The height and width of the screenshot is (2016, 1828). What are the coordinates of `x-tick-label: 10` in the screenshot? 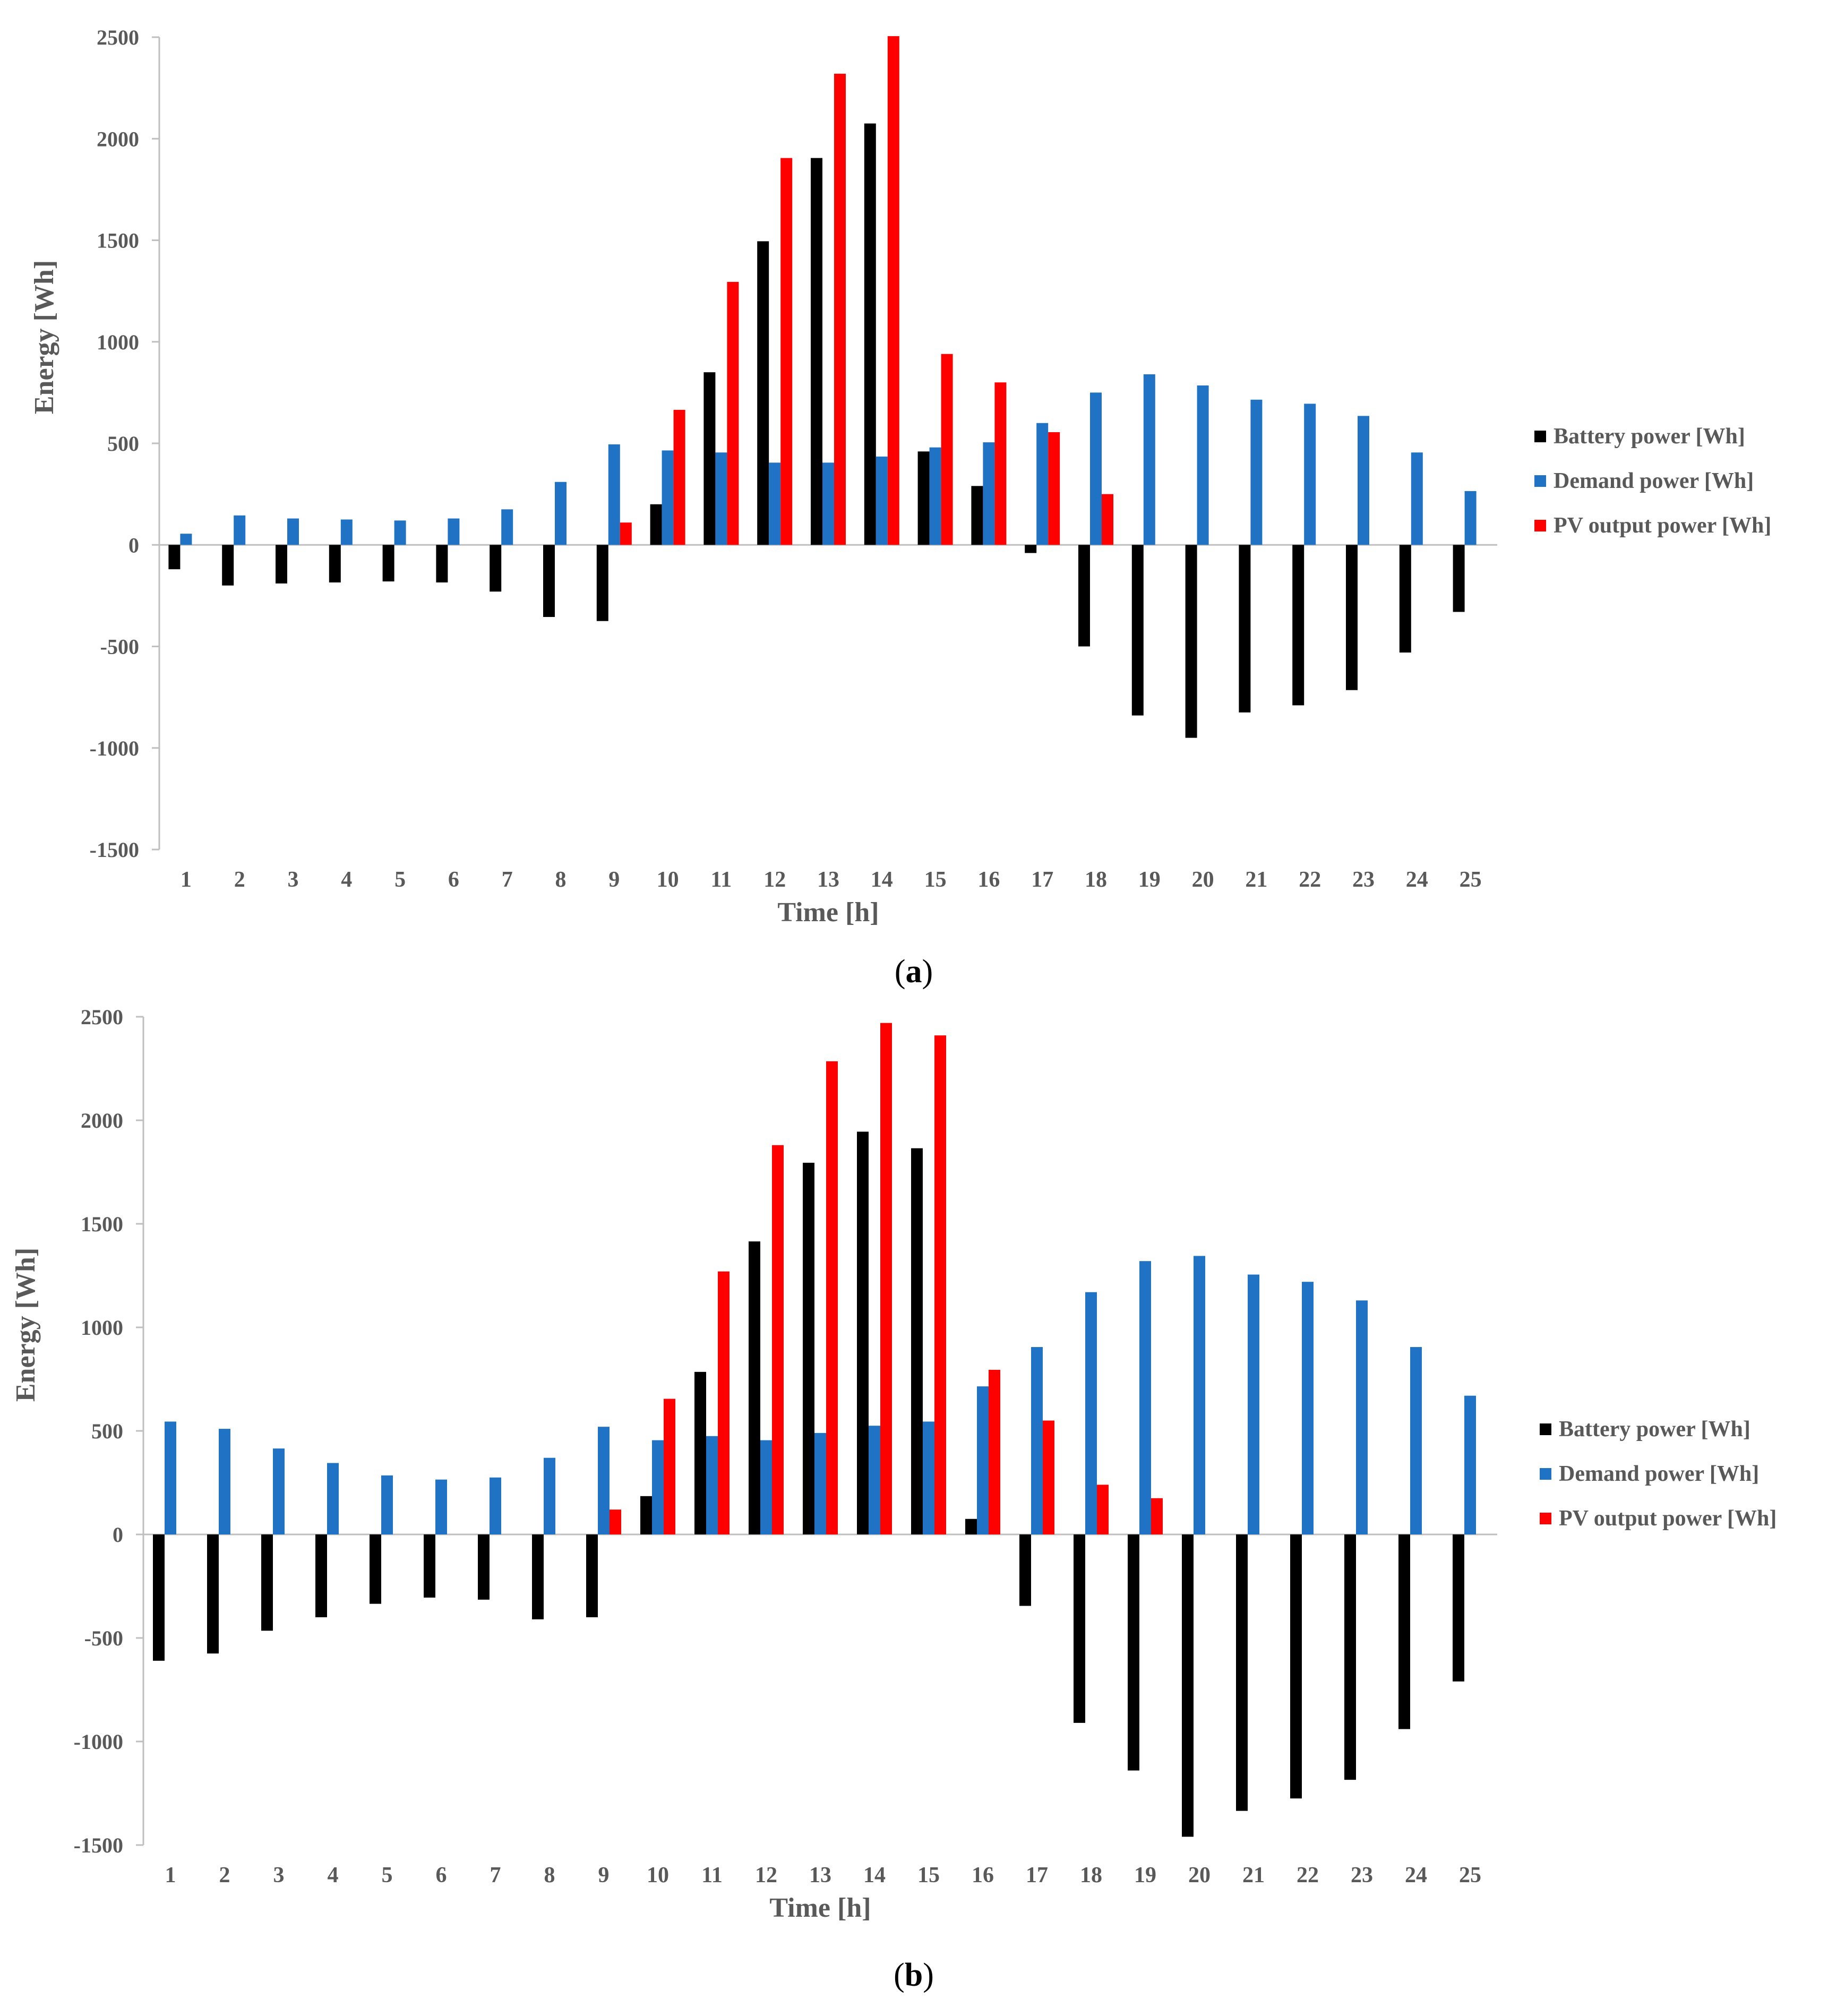 It's located at (668, 880).